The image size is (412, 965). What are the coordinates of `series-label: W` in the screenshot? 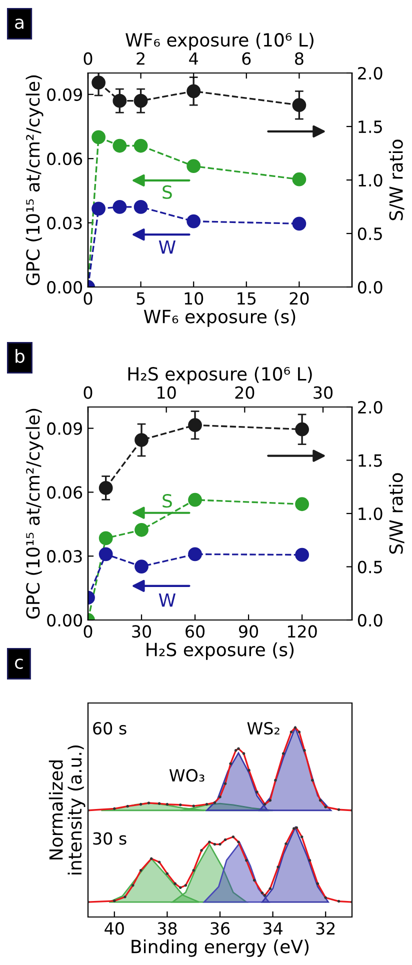 It's located at (167, 600).